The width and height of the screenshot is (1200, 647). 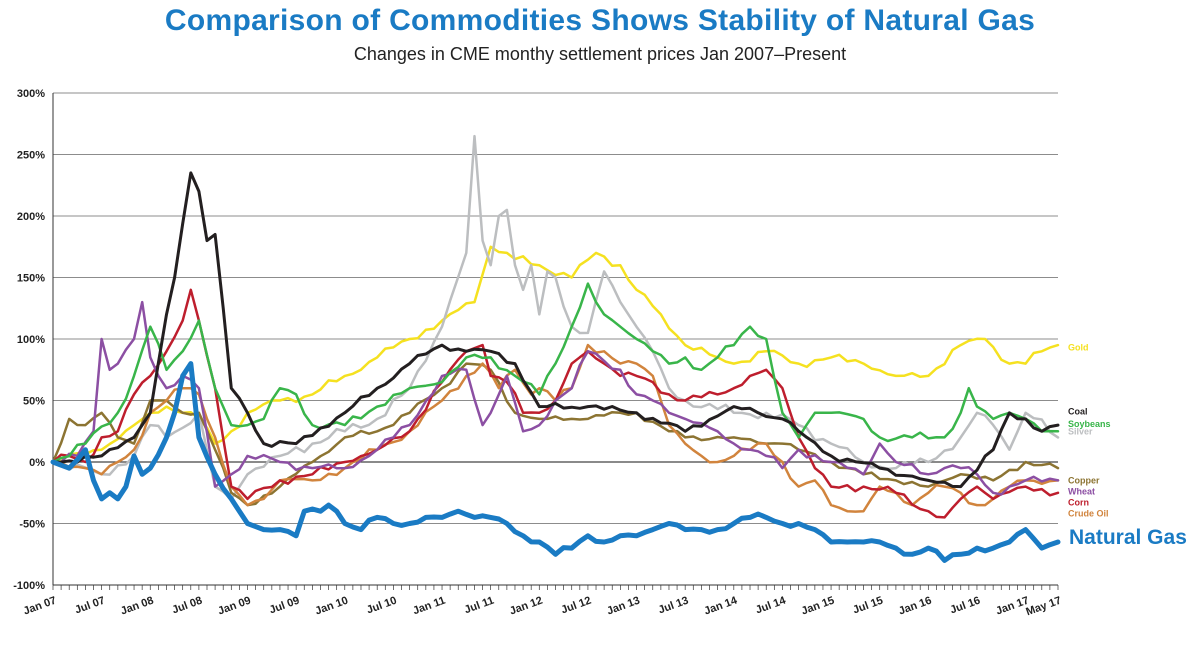 I want to click on y-tick-label: -50%, so click(x=32, y=525).